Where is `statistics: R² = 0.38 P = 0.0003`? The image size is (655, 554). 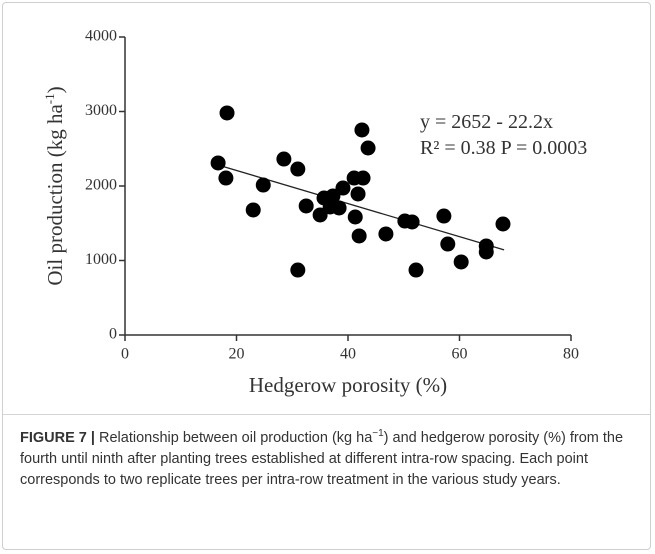
statistics: R² = 0.38 P = 0.0003 is located at coordinates (503, 148).